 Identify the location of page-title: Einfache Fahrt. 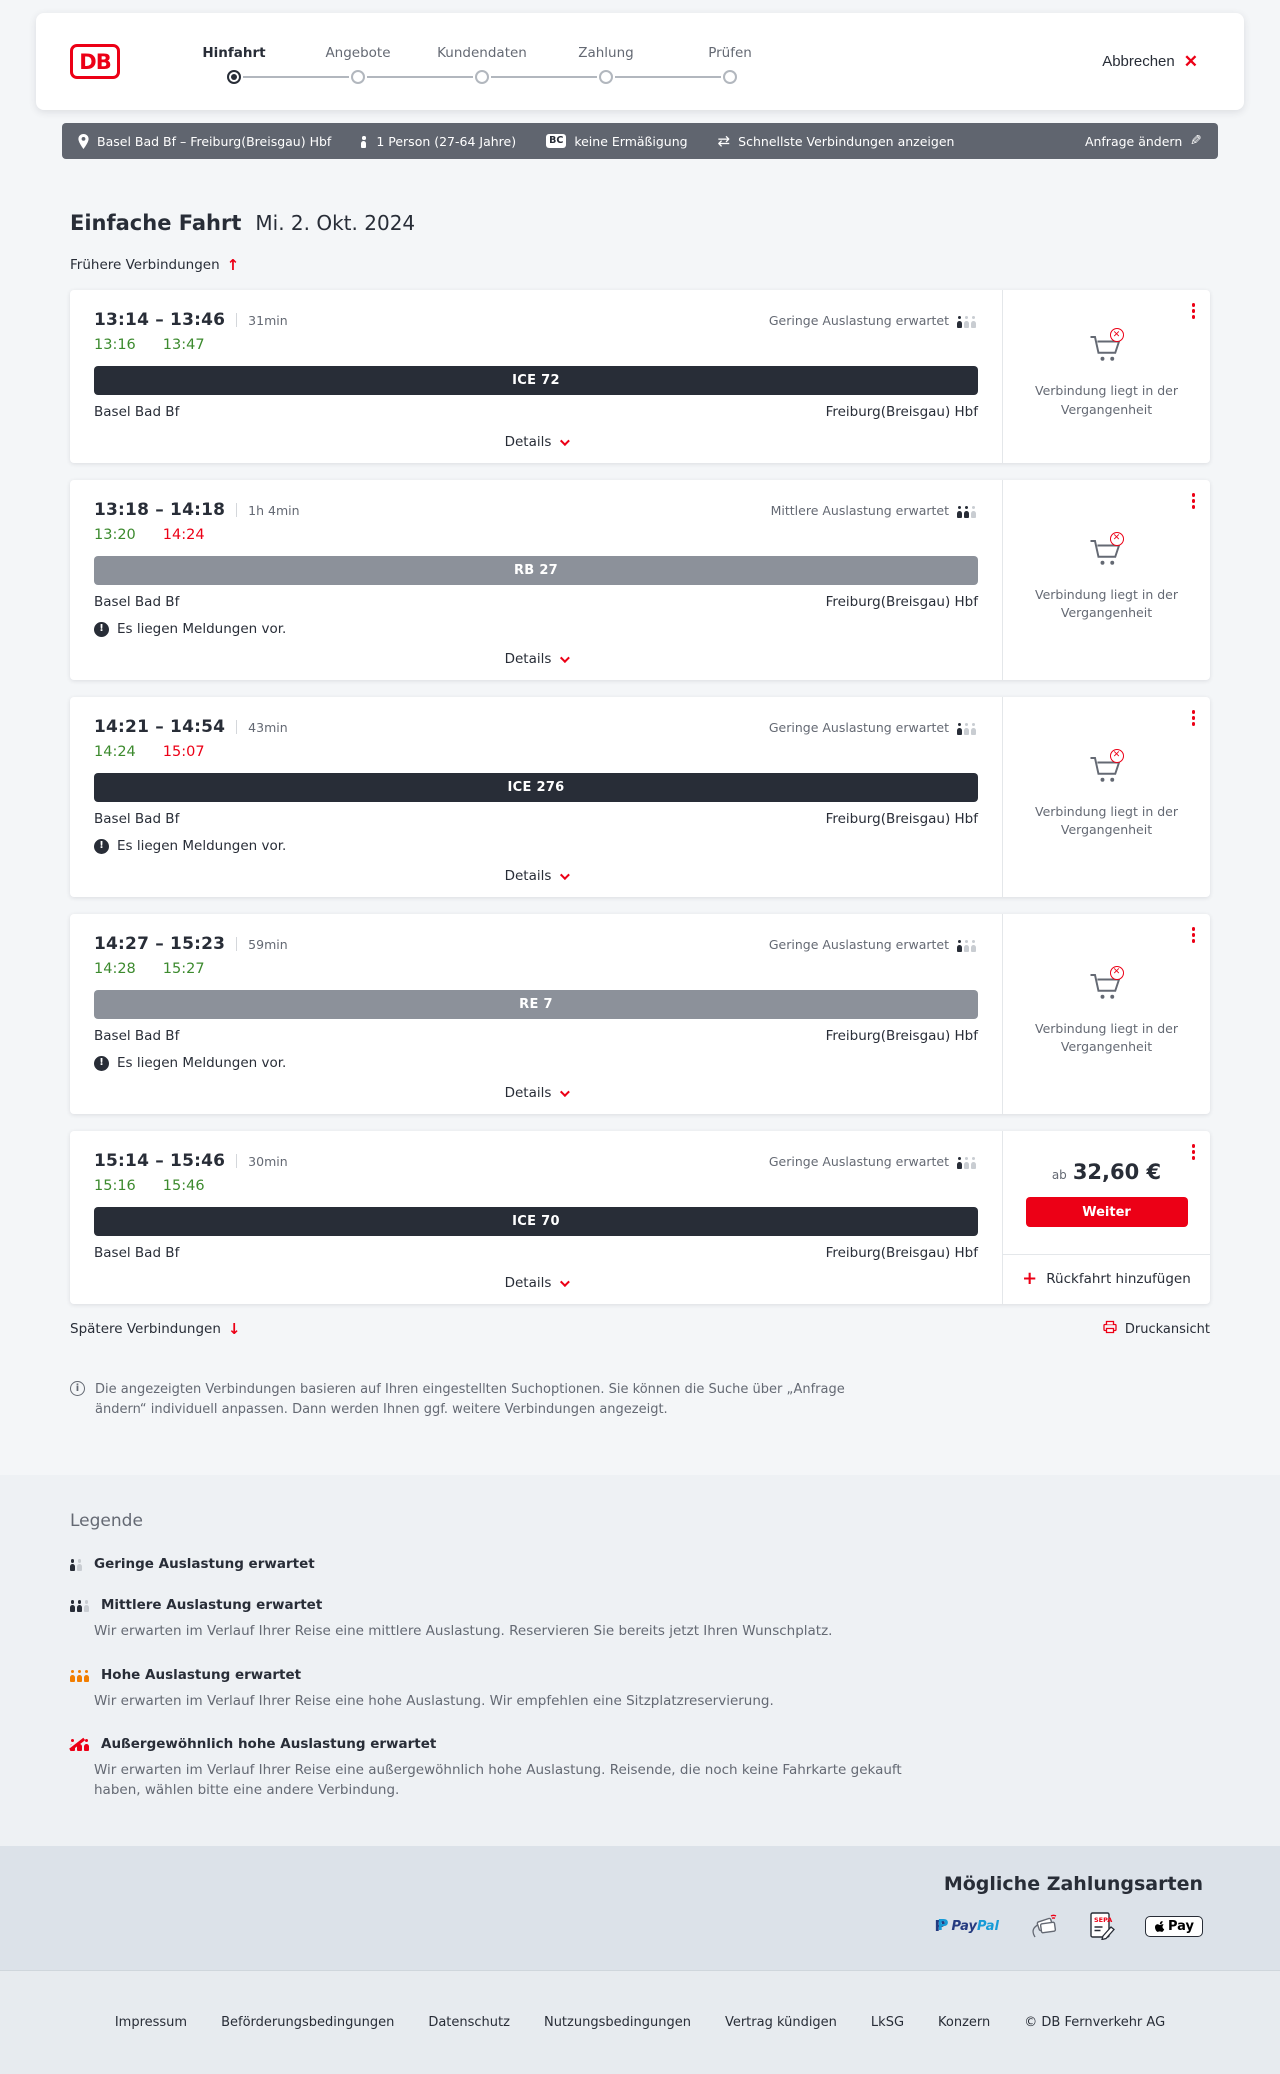
(156, 223).